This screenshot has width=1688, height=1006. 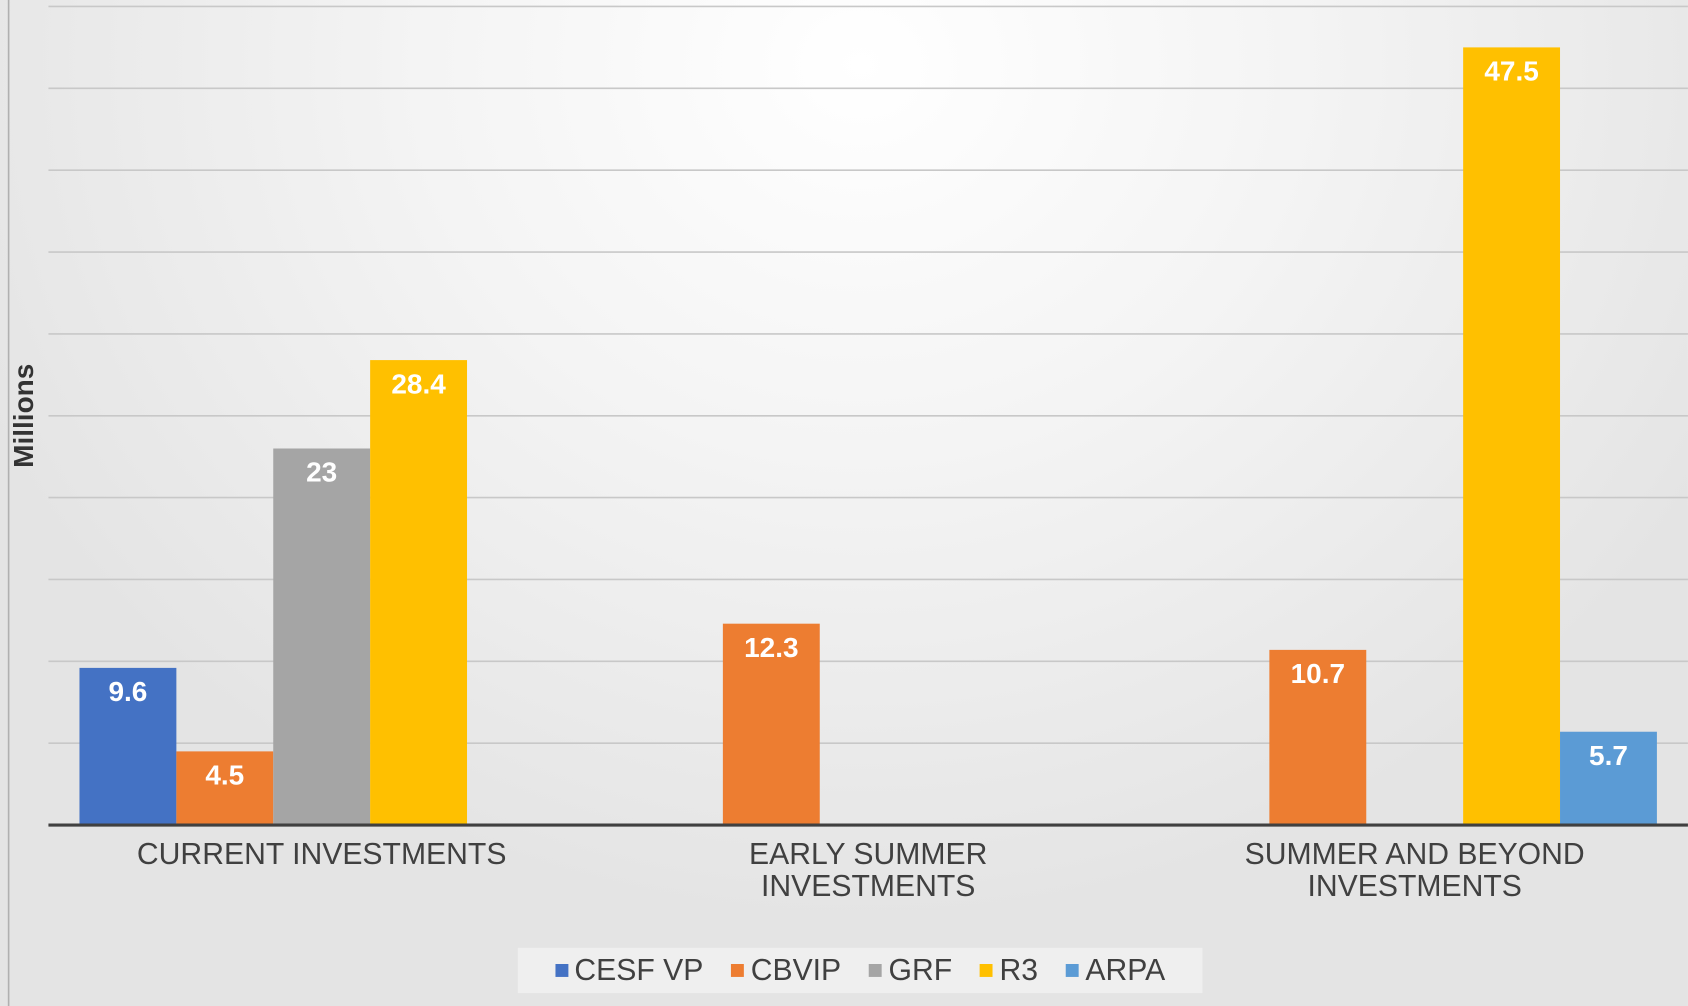 I want to click on legend-label: R3, so click(x=1019, y=970).